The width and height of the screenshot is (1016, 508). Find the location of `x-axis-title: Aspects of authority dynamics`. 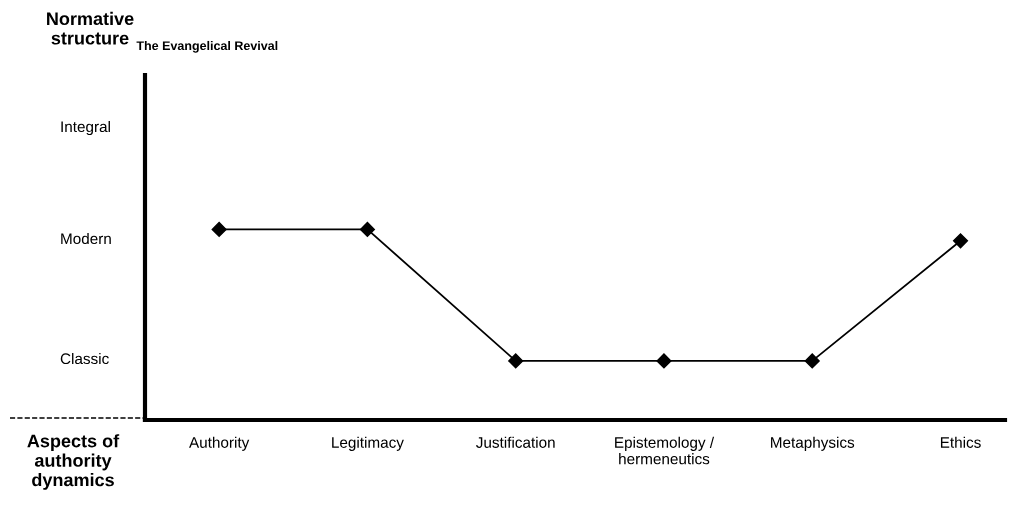

x-axis-title: Aspects of authority dynamics is located at coordinates (73, 462).